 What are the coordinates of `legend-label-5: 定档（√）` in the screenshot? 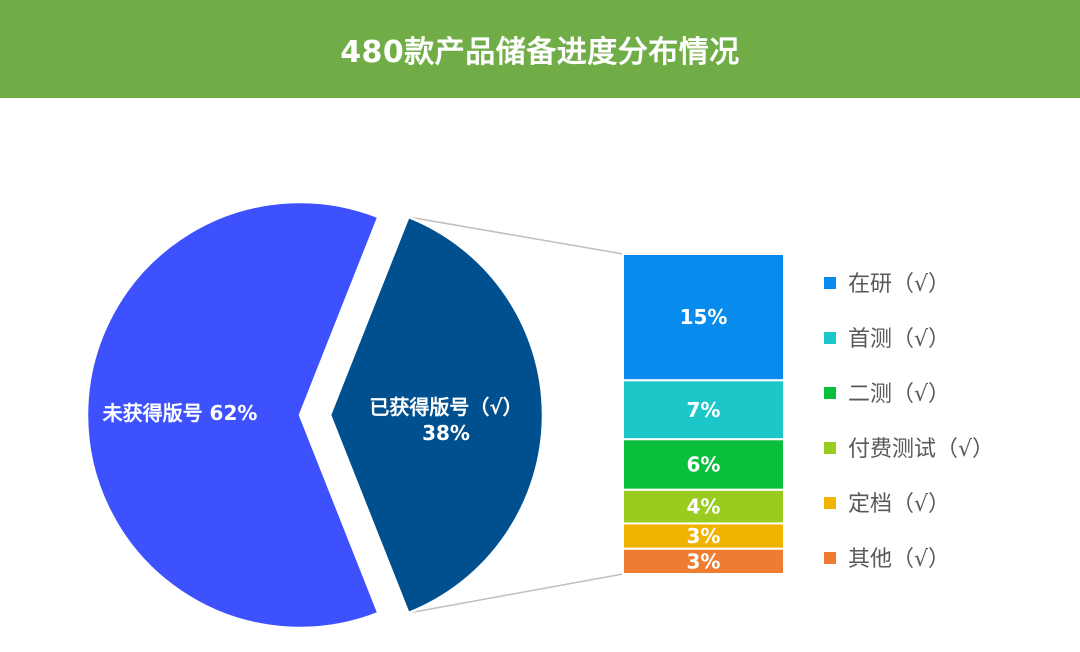 It's located at (899, 504).